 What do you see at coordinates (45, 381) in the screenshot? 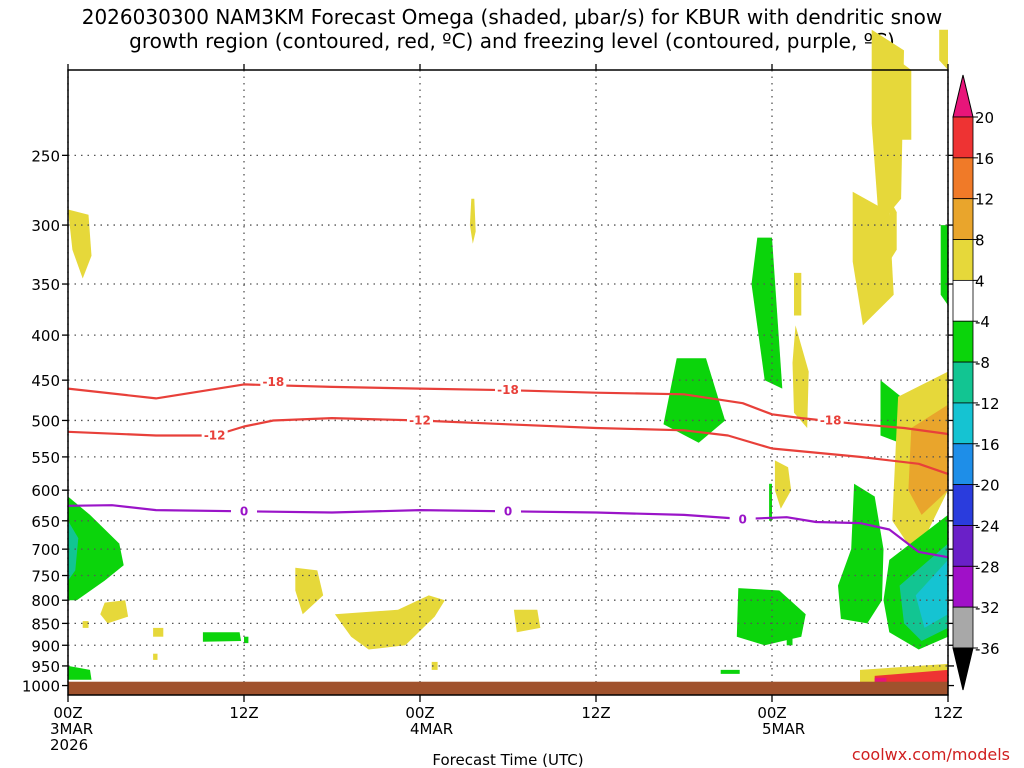
I see `y-tick-label-450: 450` at bounding box center [45, 381].